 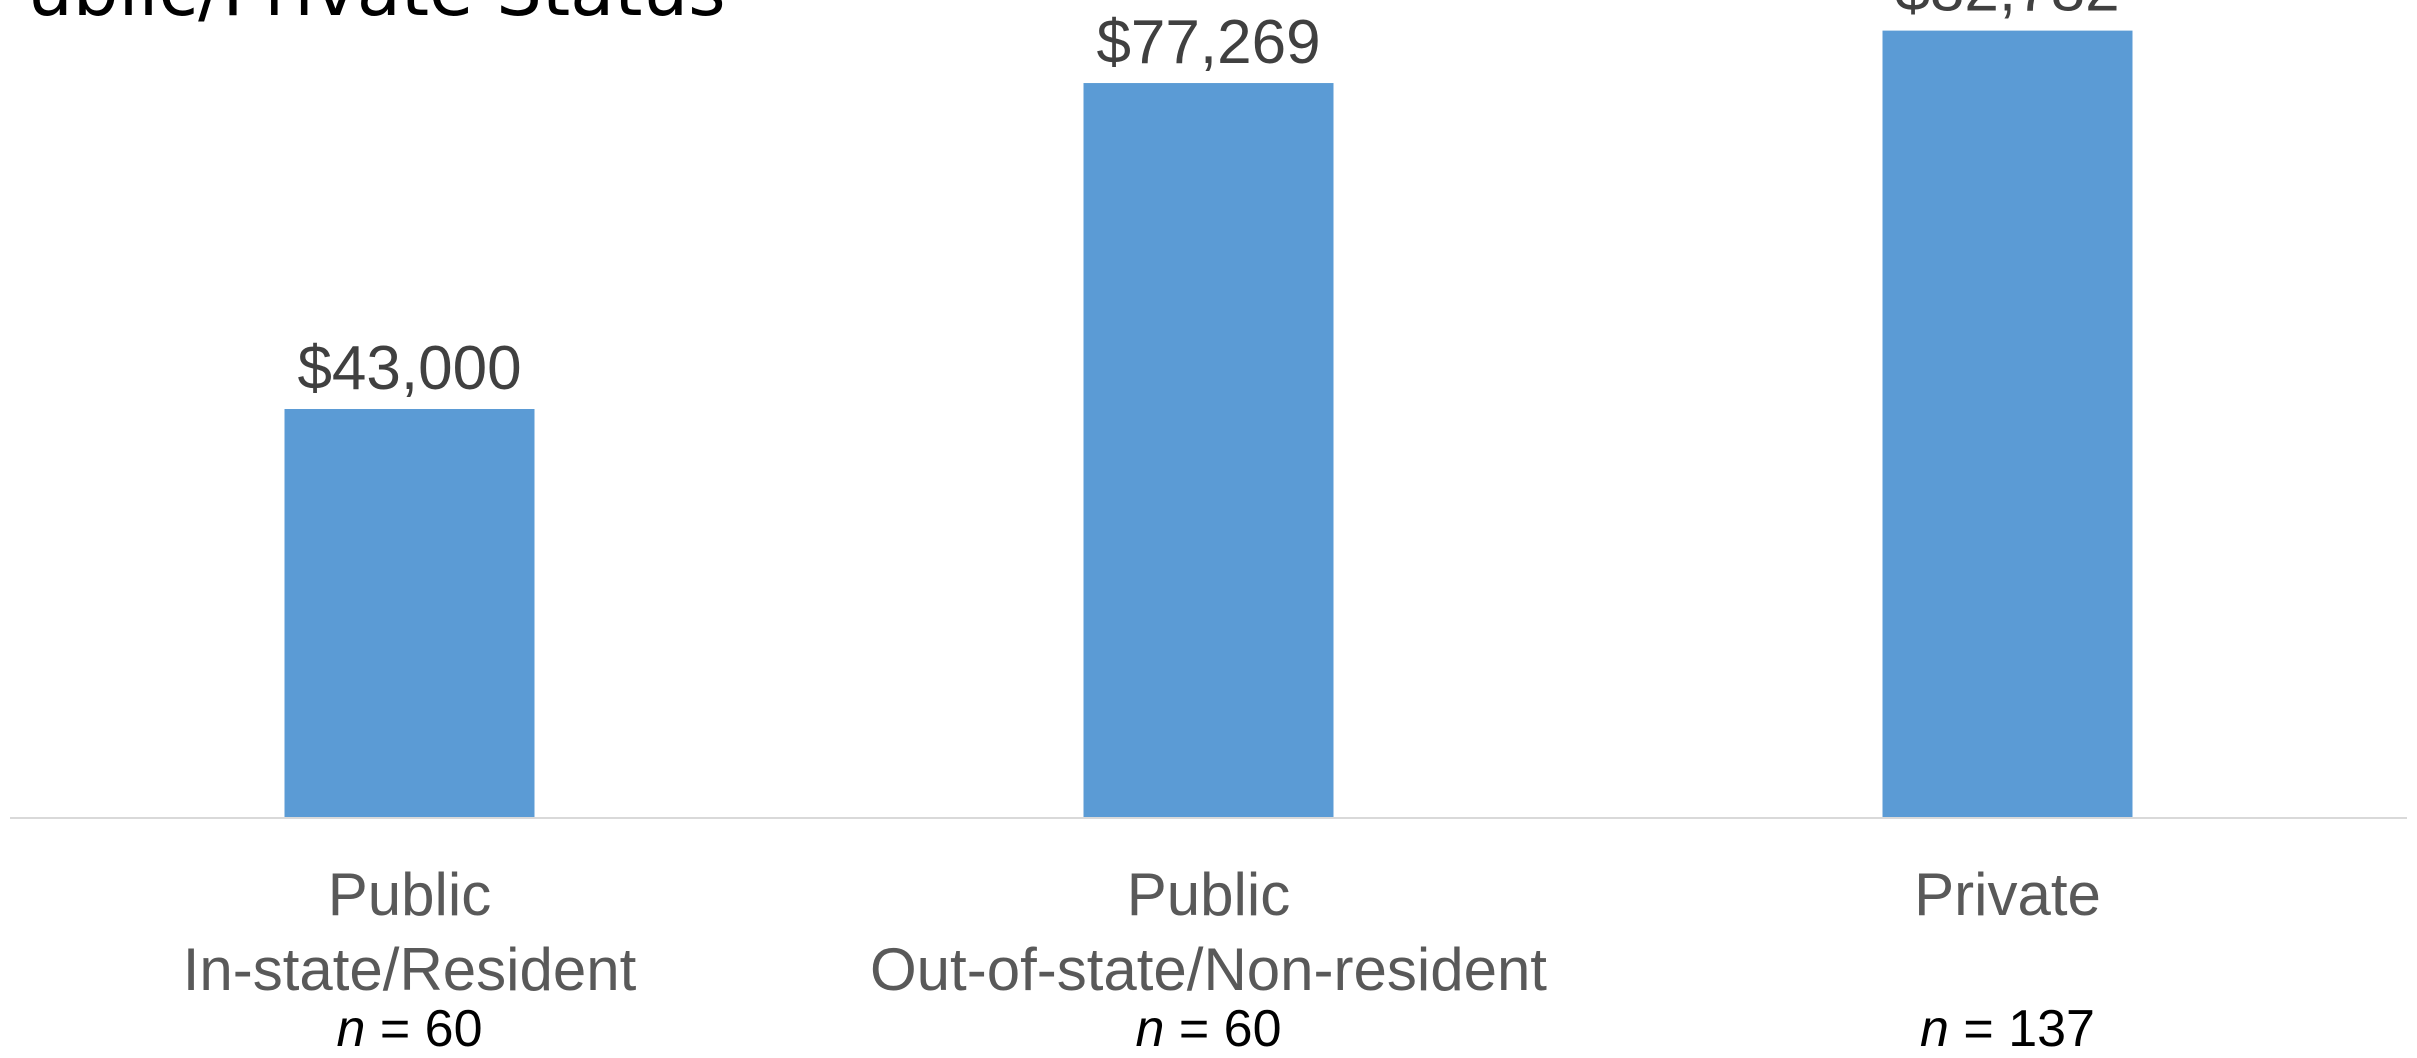 What do you see at coordinates (2007, 12) in the screenshot?
I see `bar-value-label-2: $82,782` at bounding box center [2007, 12].